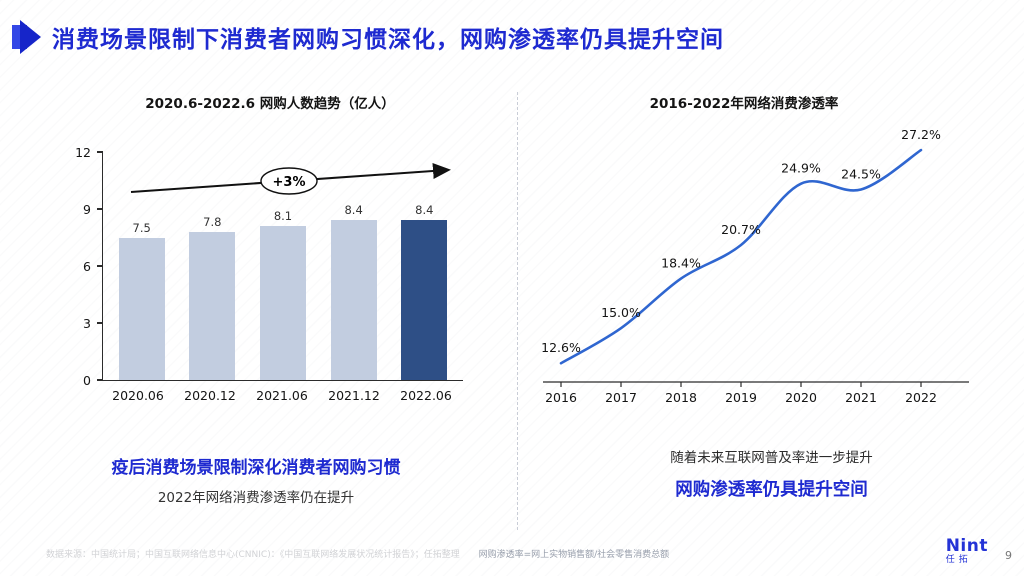 The height and width of the screenshot is (576, 1024). Describe the element at coordinates (771, 490) in the screenshot. I see `right-caption-secondary: 网购渗透率仍具提升空间` at that location.